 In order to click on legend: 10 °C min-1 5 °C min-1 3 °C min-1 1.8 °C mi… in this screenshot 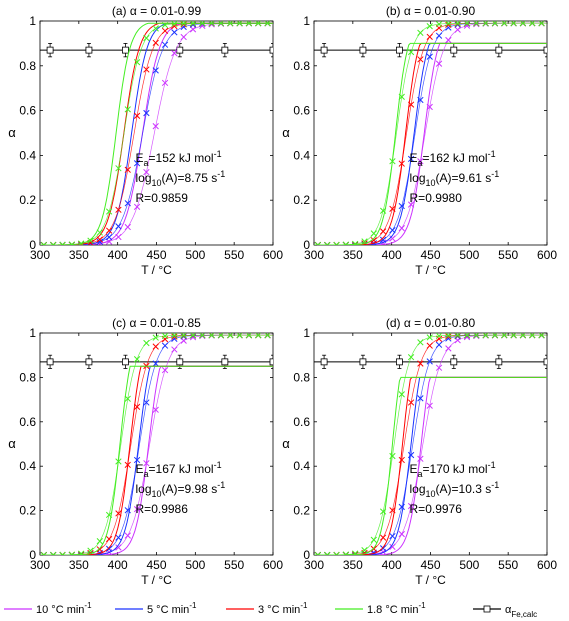, I will do `click(270, 610)`.